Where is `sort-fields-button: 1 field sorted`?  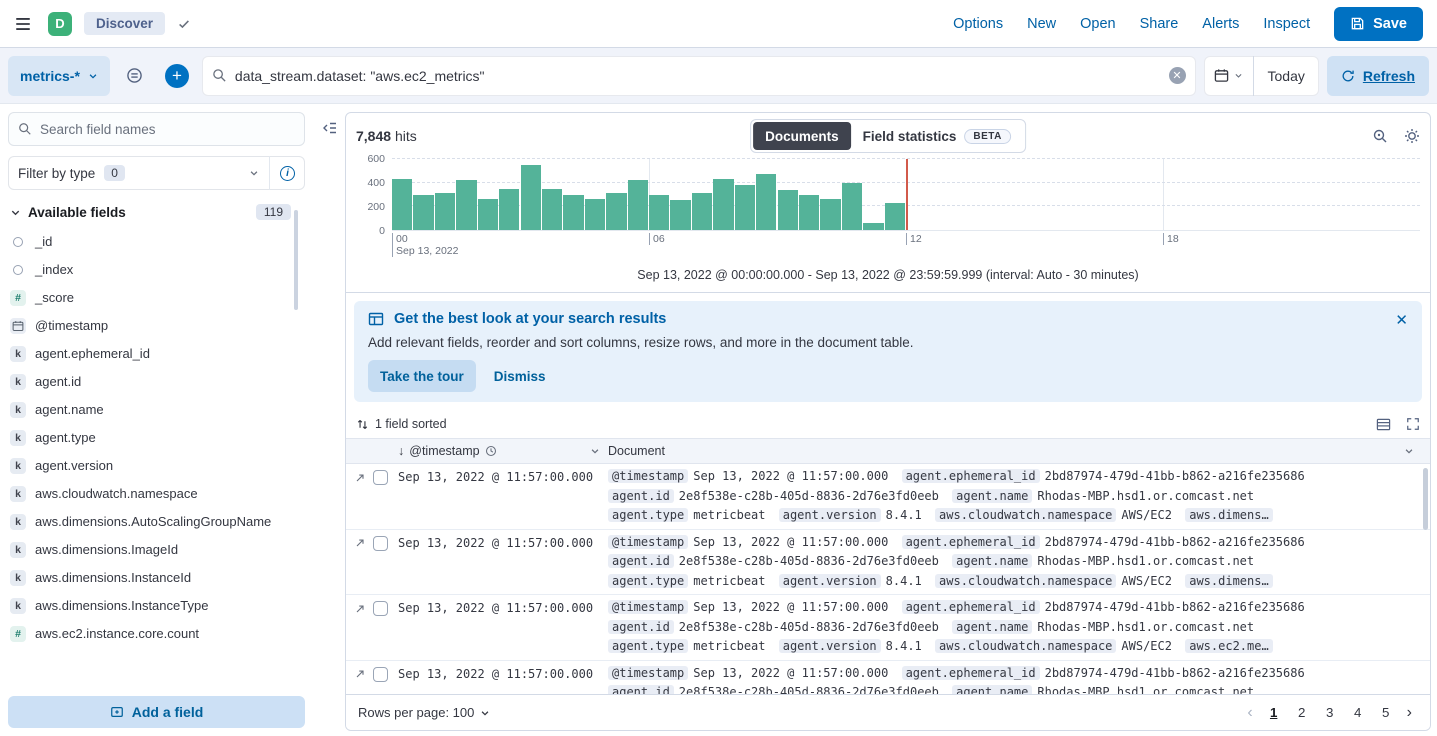
sort-fields-button: 1 field sorted is located at coordinates (401, 424).